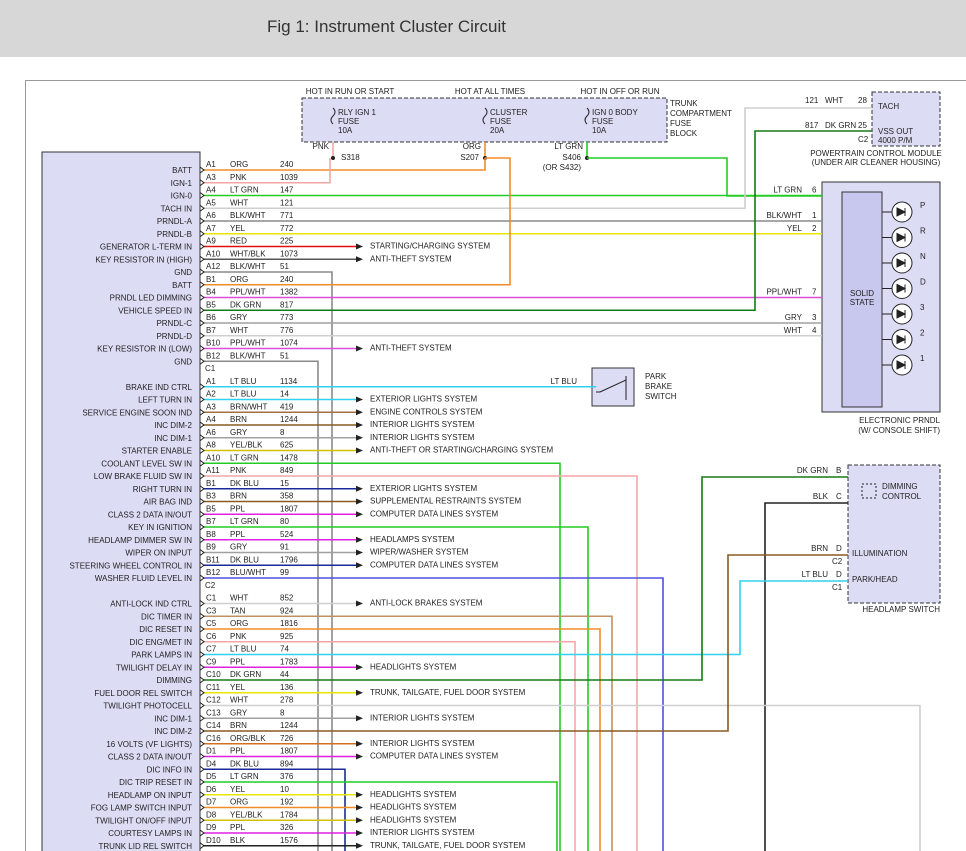 This screenshot has width=966, height=851. I want to click on destination: HEADLIGHTS SYSTEM, so click(413, 794).